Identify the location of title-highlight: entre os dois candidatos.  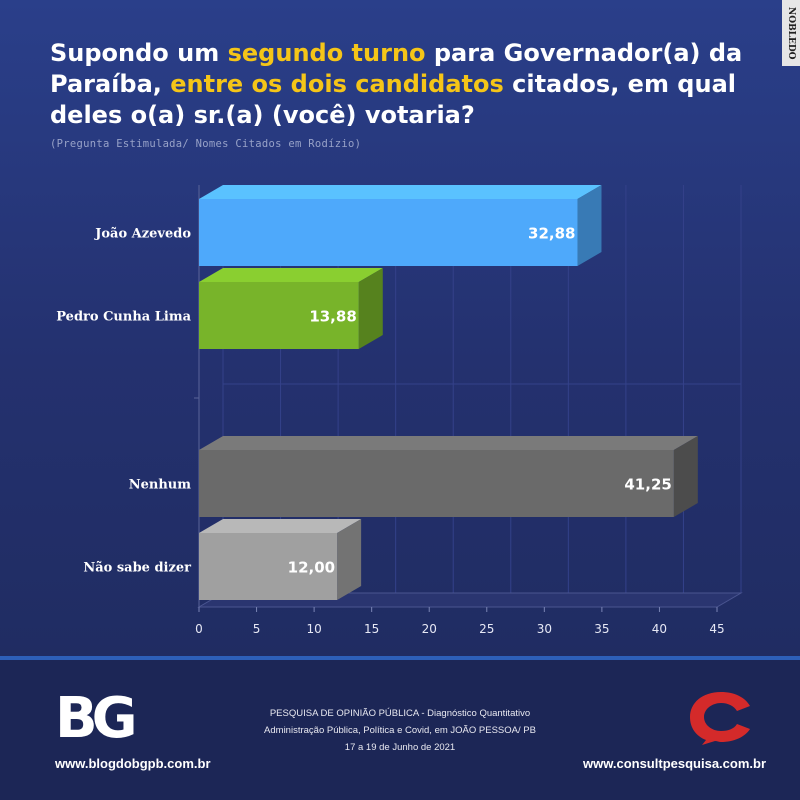
(337, 84).